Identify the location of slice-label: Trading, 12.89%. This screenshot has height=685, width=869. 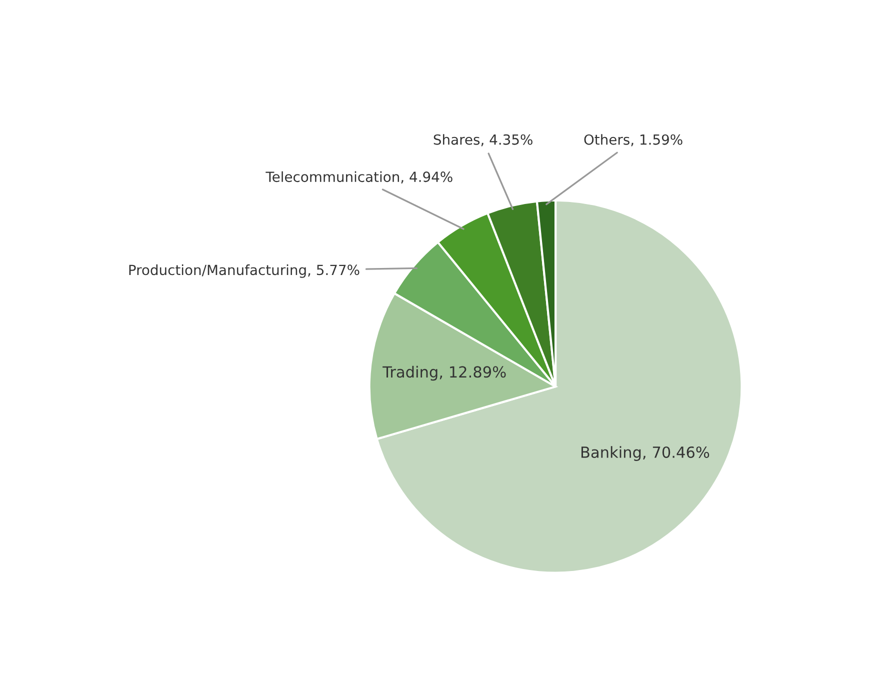
(444, 373).